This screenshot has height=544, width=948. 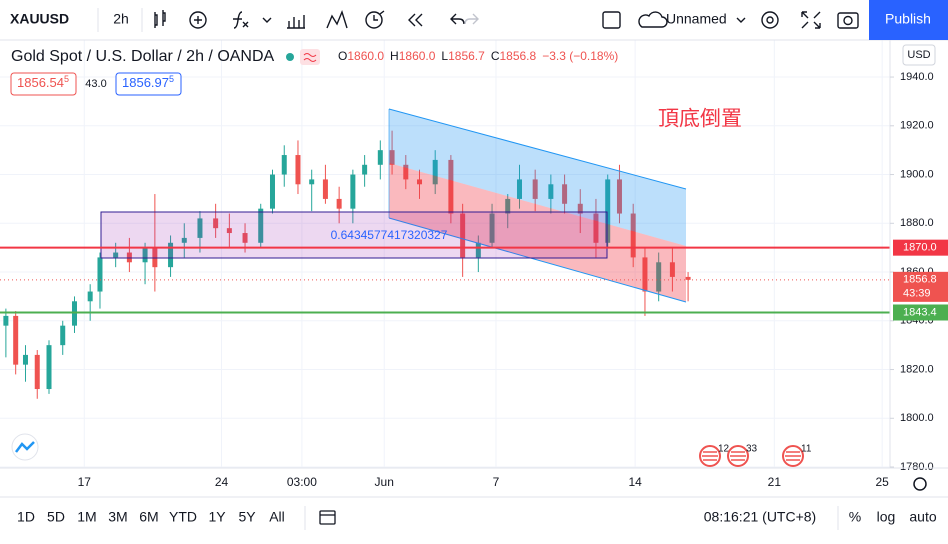 I want to click on y-tick-label: 1880.0, so click(x=917, y=223).